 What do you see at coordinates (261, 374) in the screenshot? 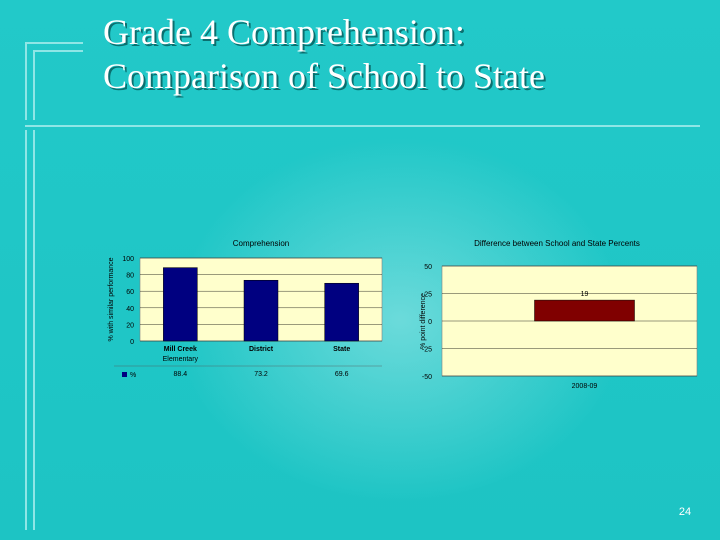
I see `data-table-value: 73.2` at bounding box center [261, 374].